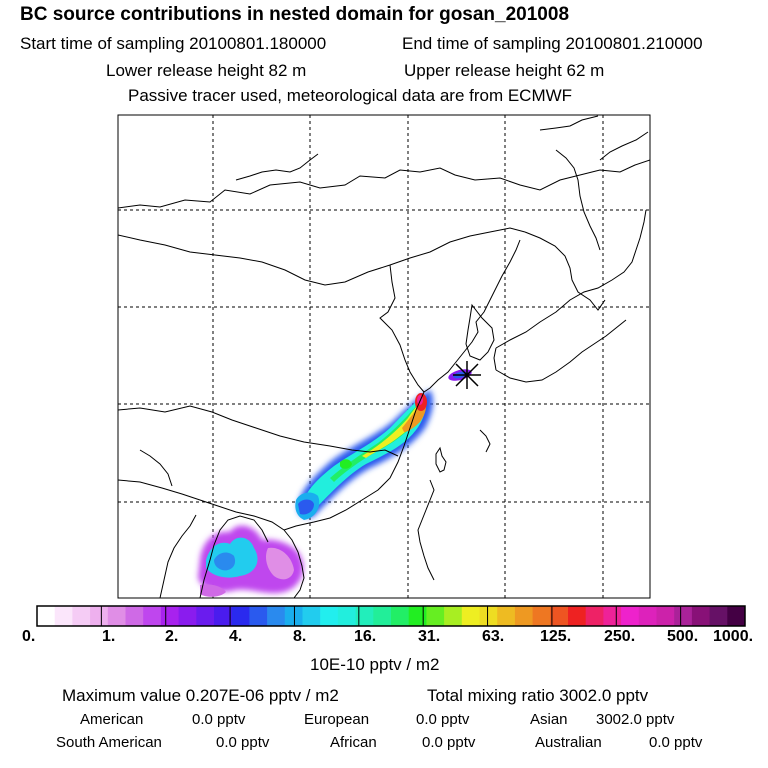 Image resolution: width=768 pixels, height=768 pixels. What do you see at coordinates (676, 742) in the screenshot?
I see `australian-value: 0.0 pptv` at bounding box center [676, 742].